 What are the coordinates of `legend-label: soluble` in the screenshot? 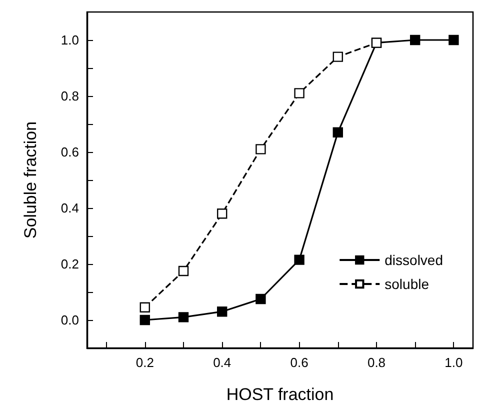 It's located at (407, 284).